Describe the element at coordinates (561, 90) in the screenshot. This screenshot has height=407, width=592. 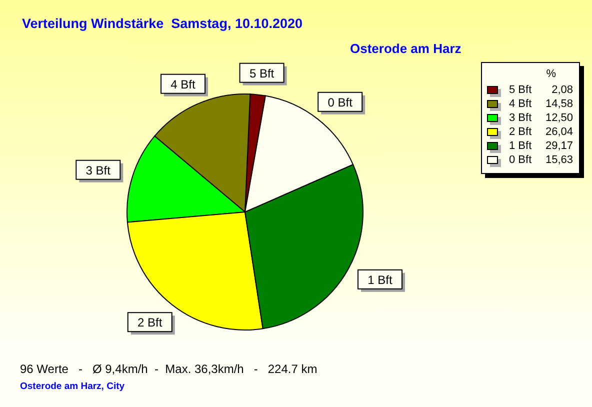
I see `data-label: 2,08` at that location.